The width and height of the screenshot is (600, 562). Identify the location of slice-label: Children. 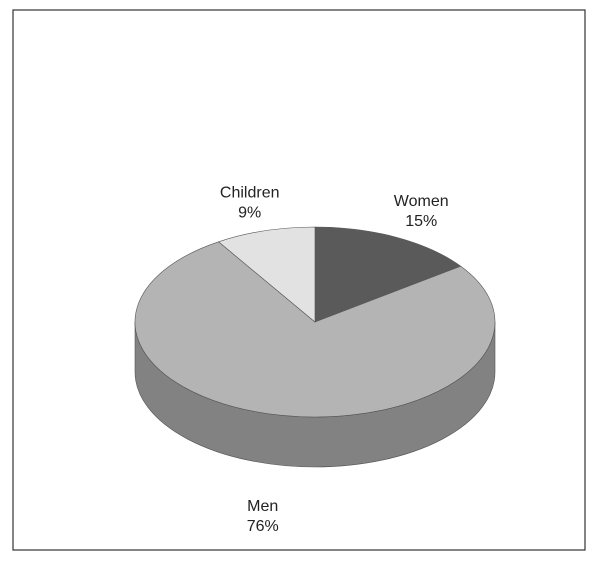
(250, 193).